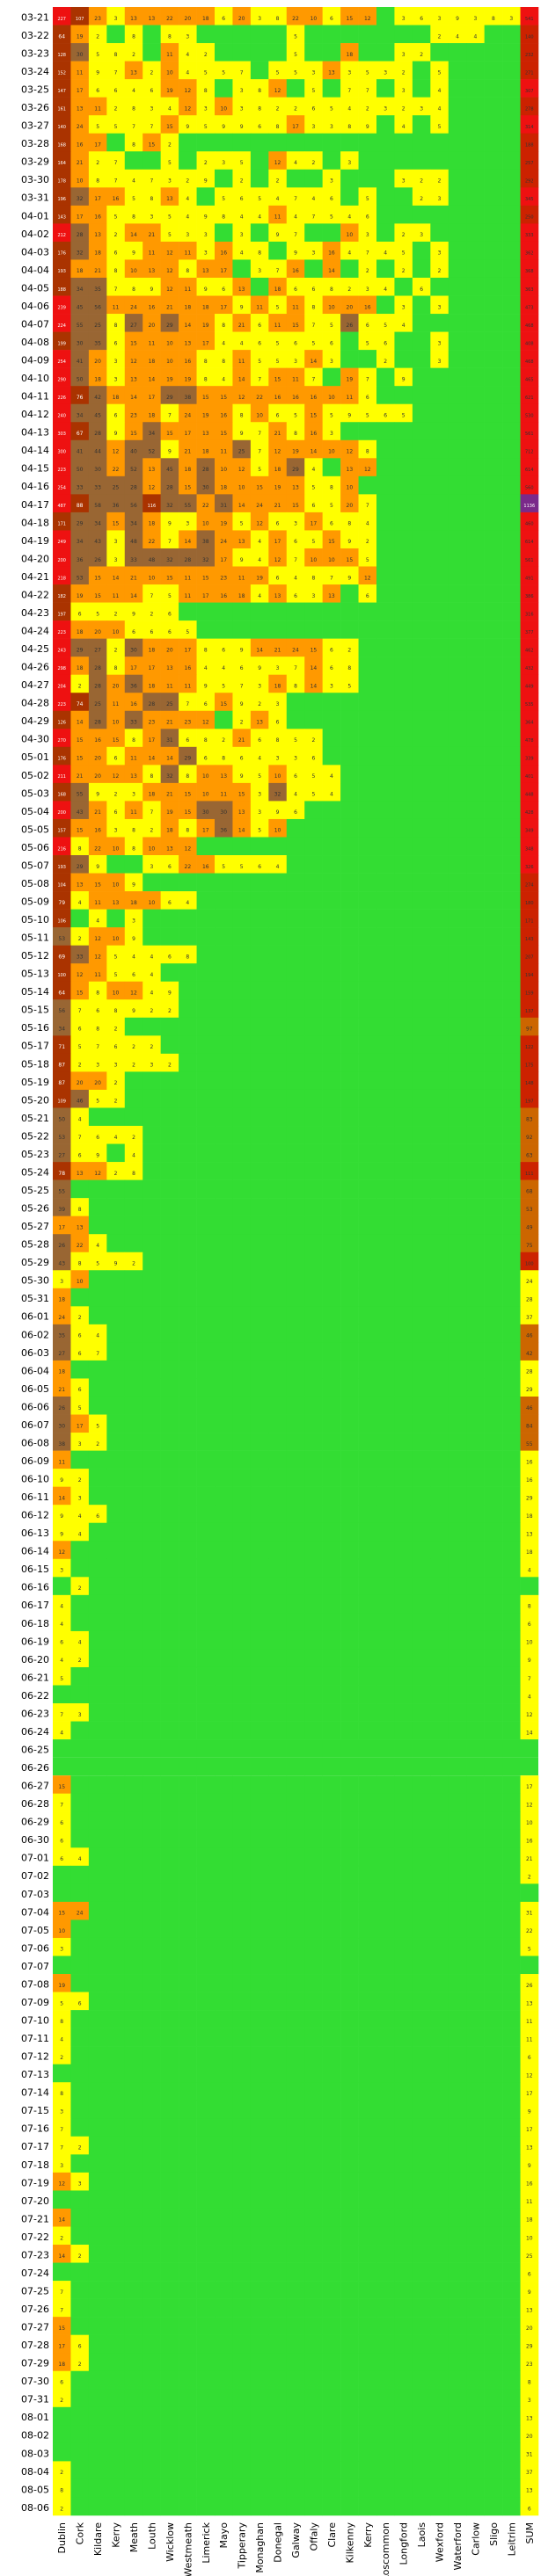  I want to click on heatmap-cell-value: 13, so click(169, 668).